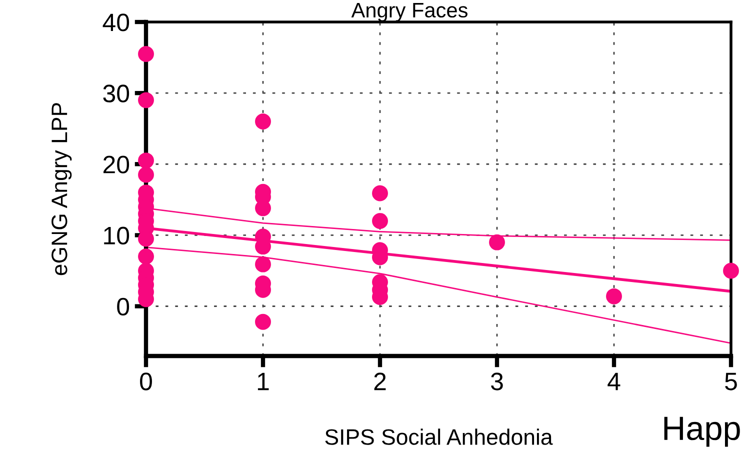 The image size is (745, 449). Describe the element at coordinates (409, 12) in the screenshot. I see `chart-title: Angry Faces` at that location.